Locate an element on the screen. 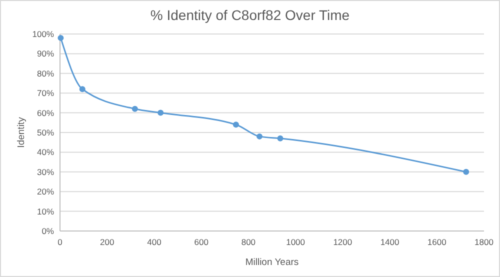 The width and height of the screenshot is (500, 277). x-tick-label: 1800 is located at coordinates (484, 242).